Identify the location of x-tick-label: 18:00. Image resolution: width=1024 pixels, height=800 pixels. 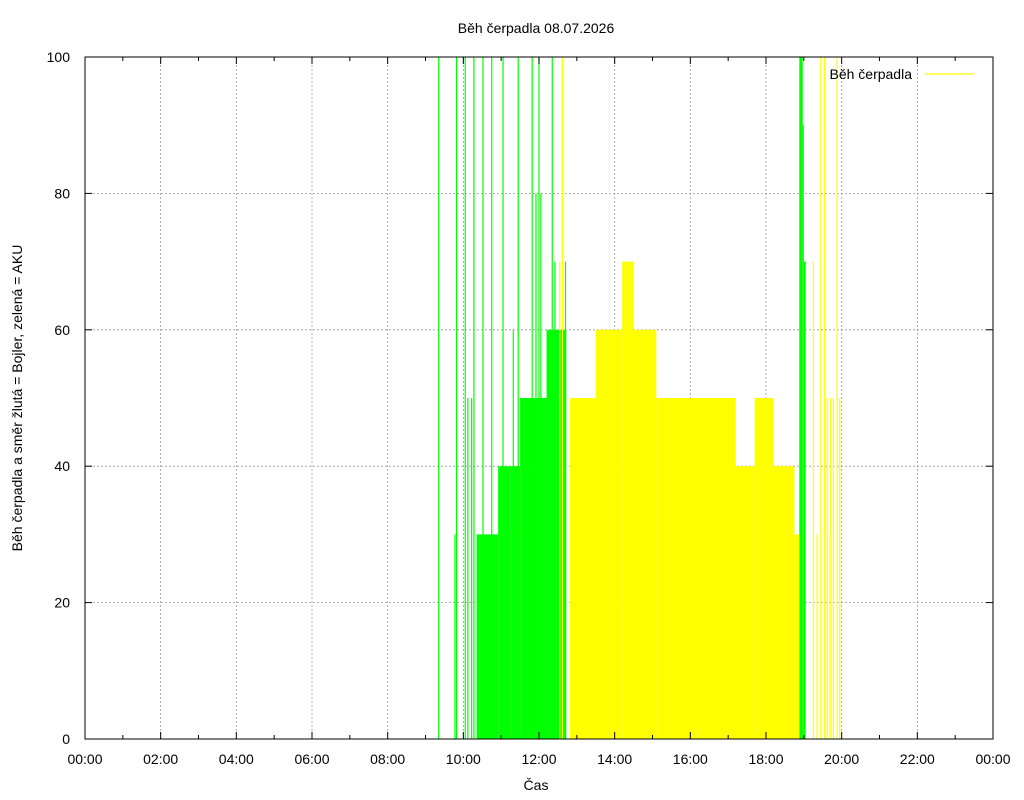
(765, 759).